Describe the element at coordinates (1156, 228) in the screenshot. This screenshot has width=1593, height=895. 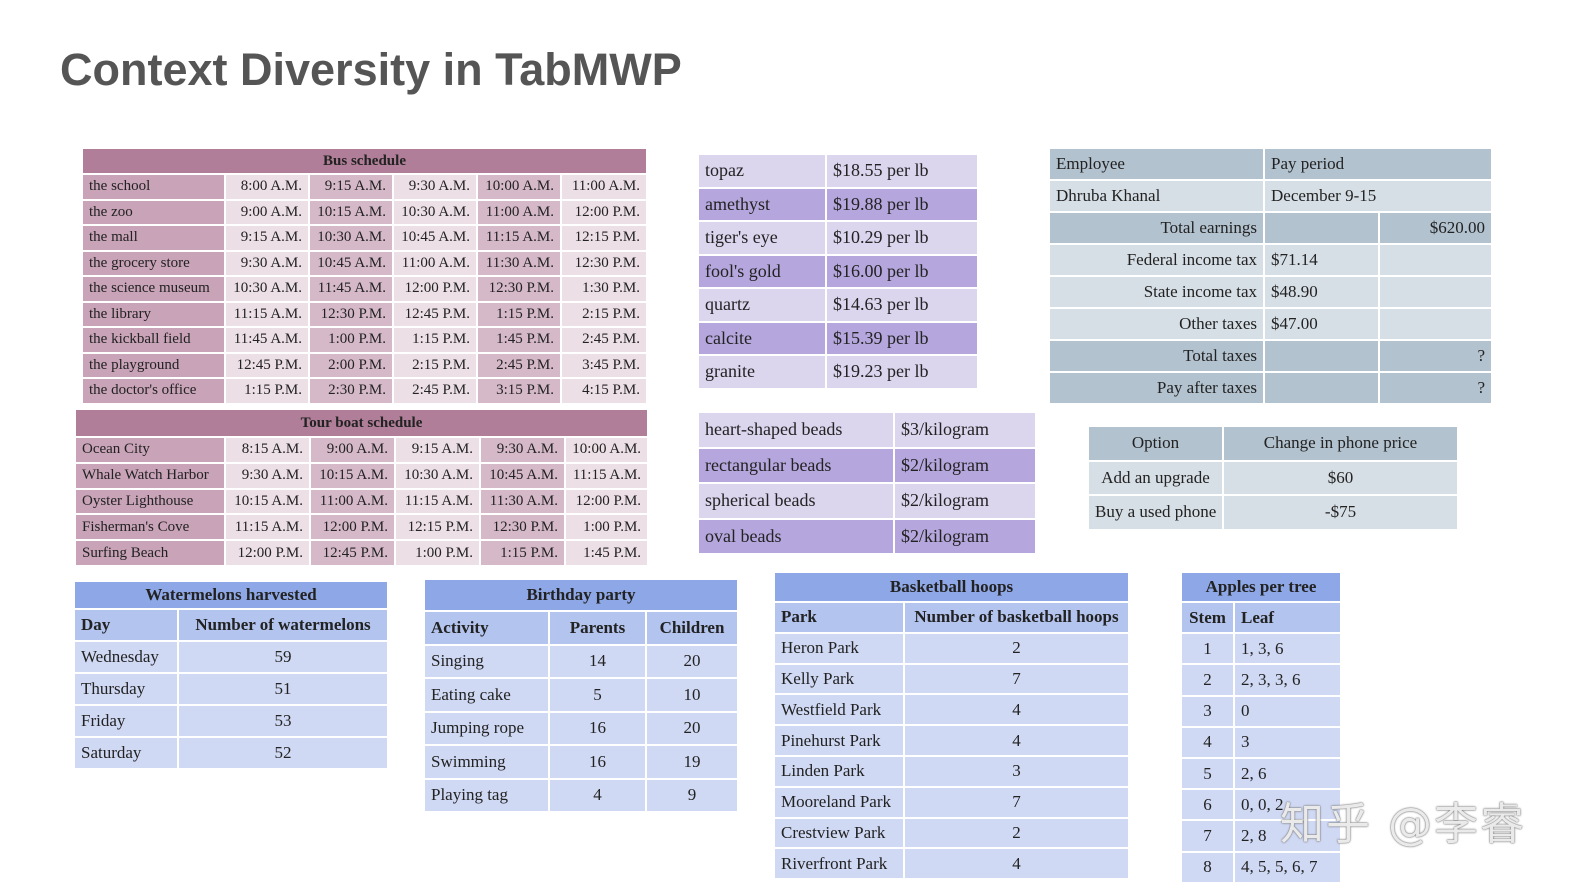
I see `table-cell: Total earnings` at that location.